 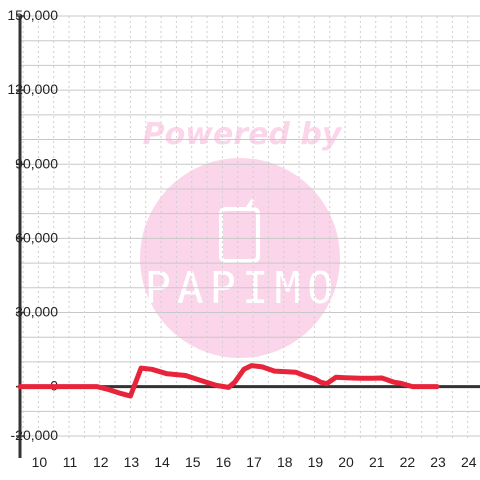 I want to click on x-axis-ticks: 10 11 12 13 14 15 16 17 18 19 20 21 22 23 24, so click(x=254, y=462).